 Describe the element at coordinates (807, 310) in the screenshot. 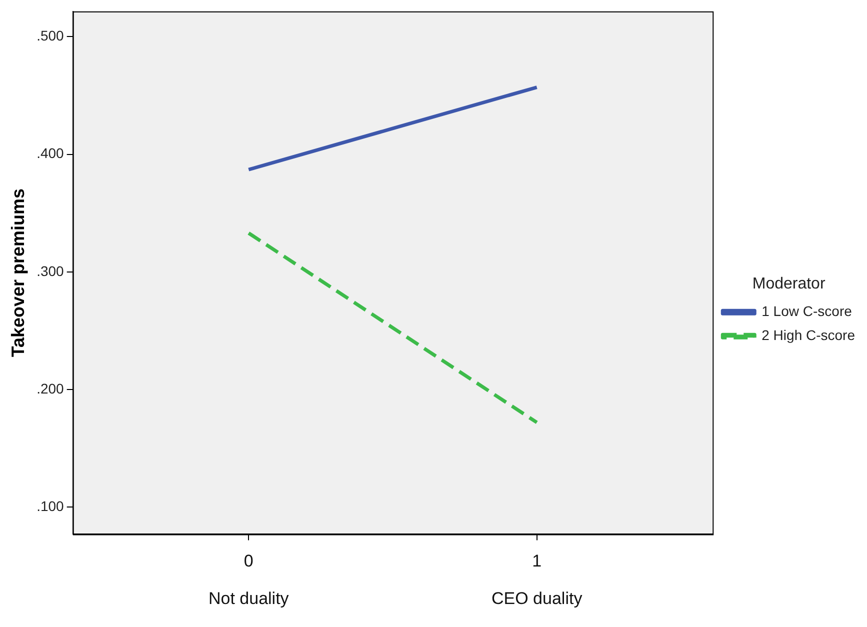

I see `legend-label: 1 Low C-score` at that location.